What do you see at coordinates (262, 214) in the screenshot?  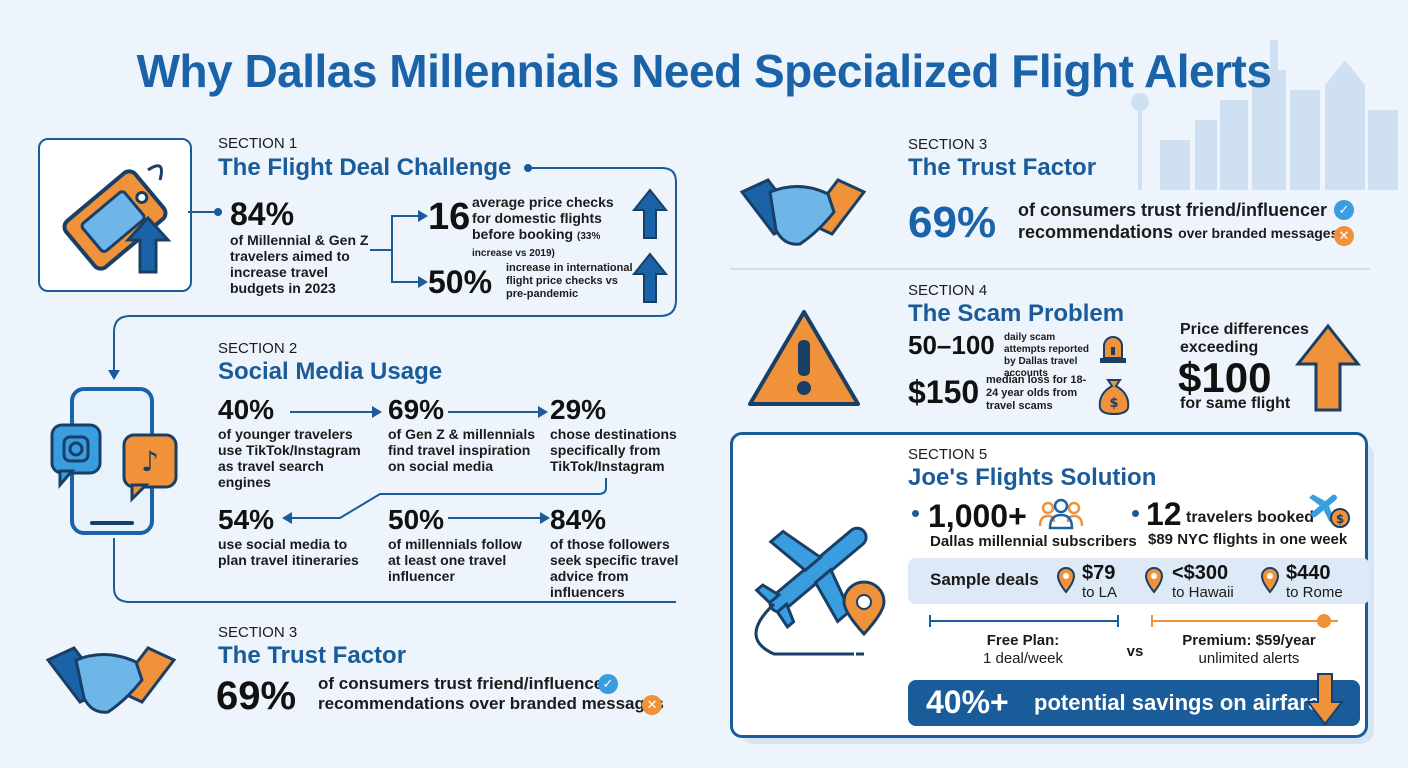 I see `section1-stat-value: 84%` at bounding box center [262, 214].